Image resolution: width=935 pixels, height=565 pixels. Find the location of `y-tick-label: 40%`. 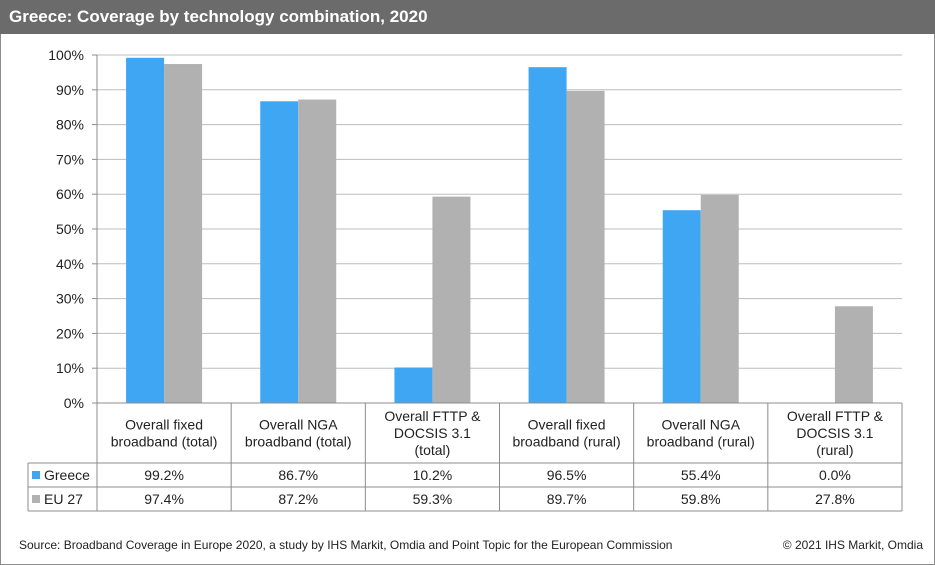

y-tick-label: 40% is located at coordinates (70, 264).